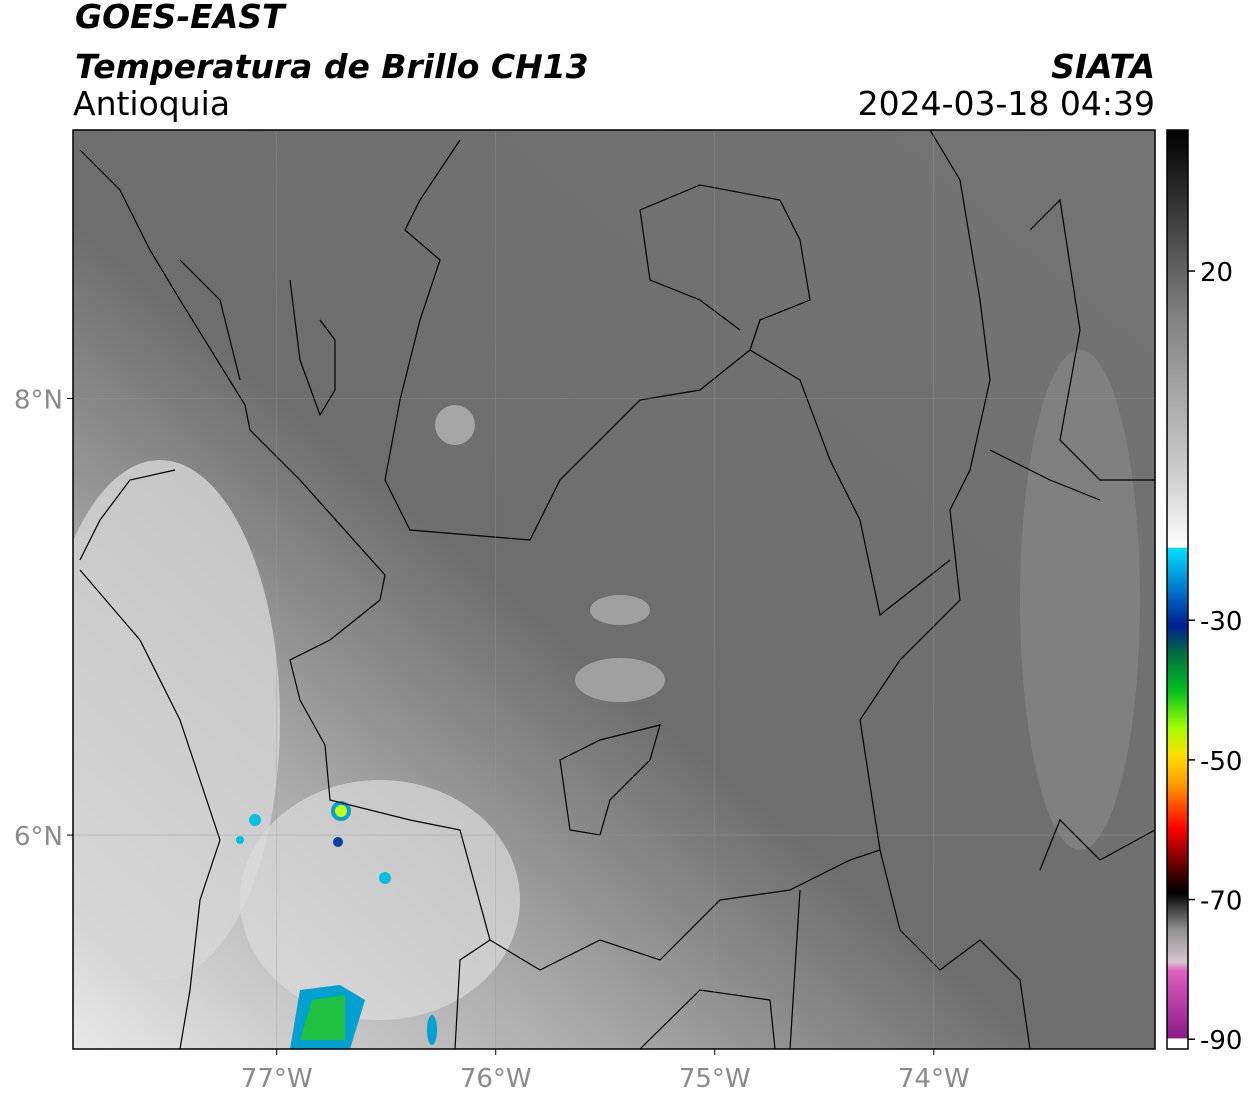 This screenshot has width=1252, height=1099. Describe the element at coordinates (181, 18) in the screenshot. I see `title: GOES-EAST` at that location.